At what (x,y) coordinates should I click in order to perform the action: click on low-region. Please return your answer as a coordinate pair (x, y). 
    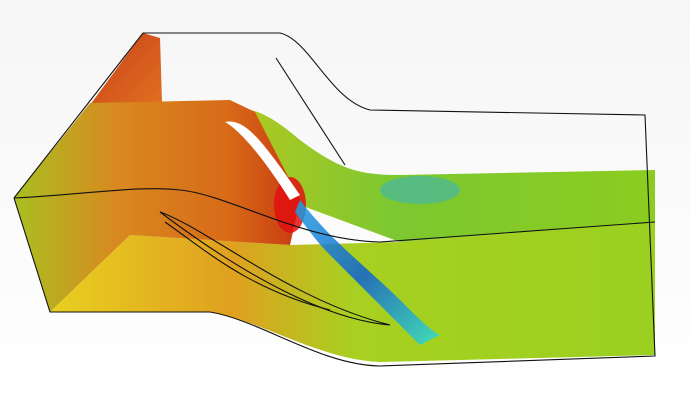
    Looking at the image, I should click on (420, 190).